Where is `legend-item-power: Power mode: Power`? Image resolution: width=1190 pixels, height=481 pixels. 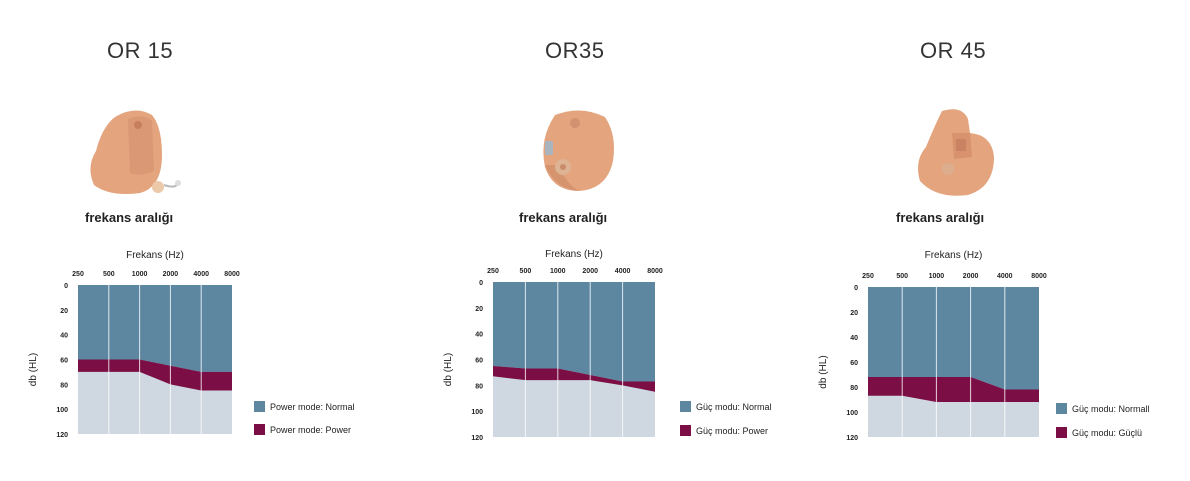 legend-item-power: Power mode: Power is located at coordinates (302, 429).